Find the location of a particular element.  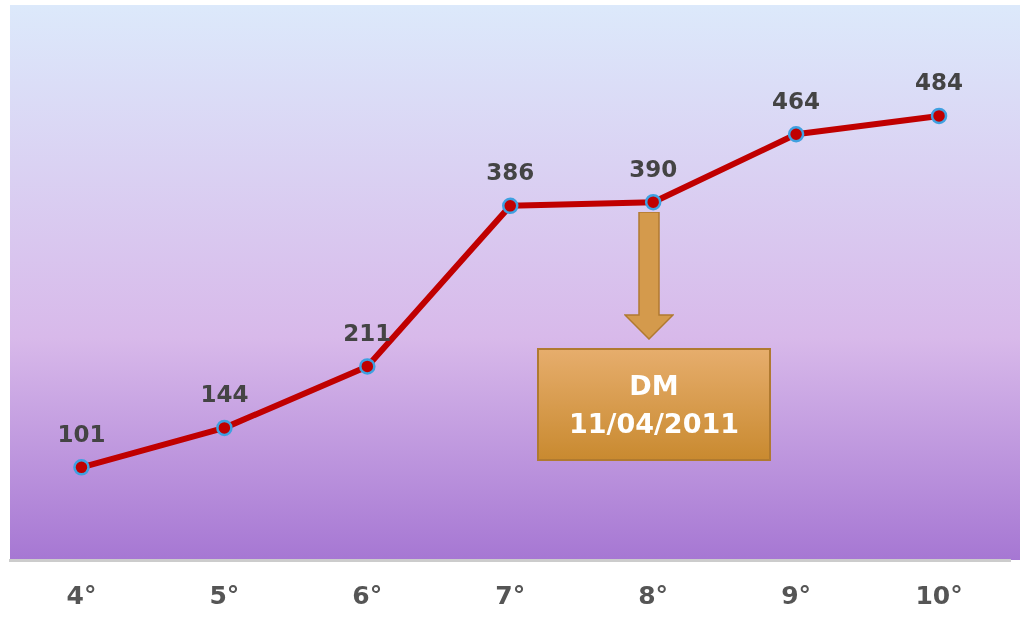

x-tick-label: 10° is located at coordinates (939, 595).